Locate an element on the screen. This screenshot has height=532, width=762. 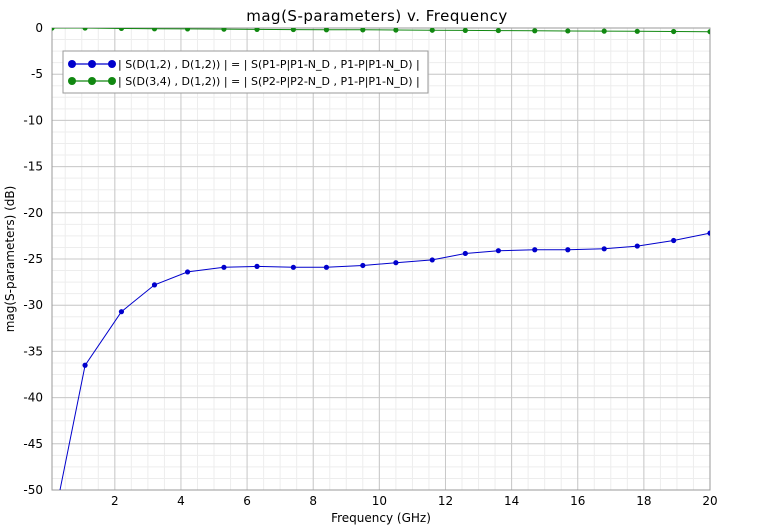
y-tick-label: -10 is located at coordinates (33, 120).